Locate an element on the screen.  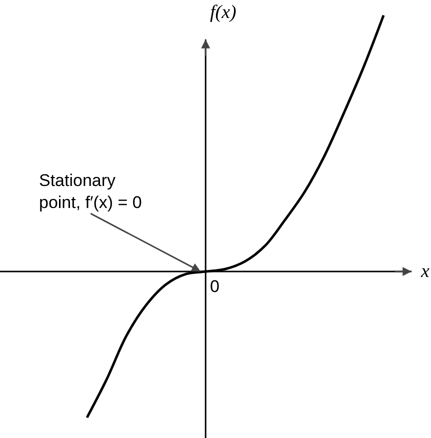
annotation: Stationary point, f′(x) = 0 is located at coordinates (90, 191).